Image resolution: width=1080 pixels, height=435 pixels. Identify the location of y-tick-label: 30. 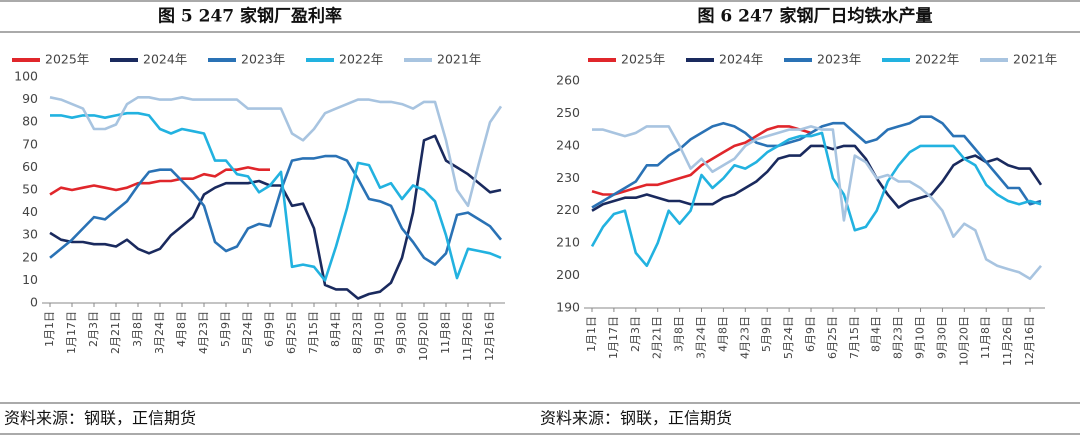
(30, 234).